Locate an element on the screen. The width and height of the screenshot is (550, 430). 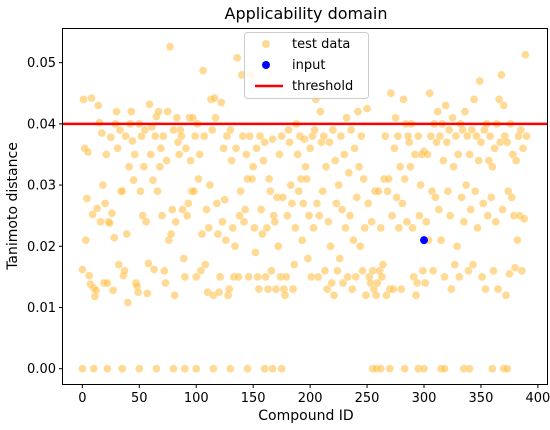
y-axis-title: Tanimoto distance is located at coordinates (13, 206).